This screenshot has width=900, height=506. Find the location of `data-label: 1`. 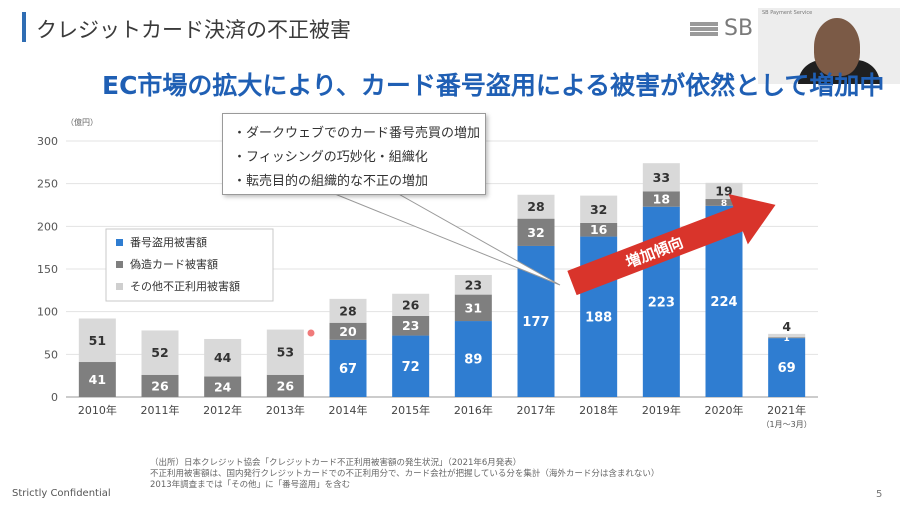

data-label: 1 is located at coordinates (787, 339).